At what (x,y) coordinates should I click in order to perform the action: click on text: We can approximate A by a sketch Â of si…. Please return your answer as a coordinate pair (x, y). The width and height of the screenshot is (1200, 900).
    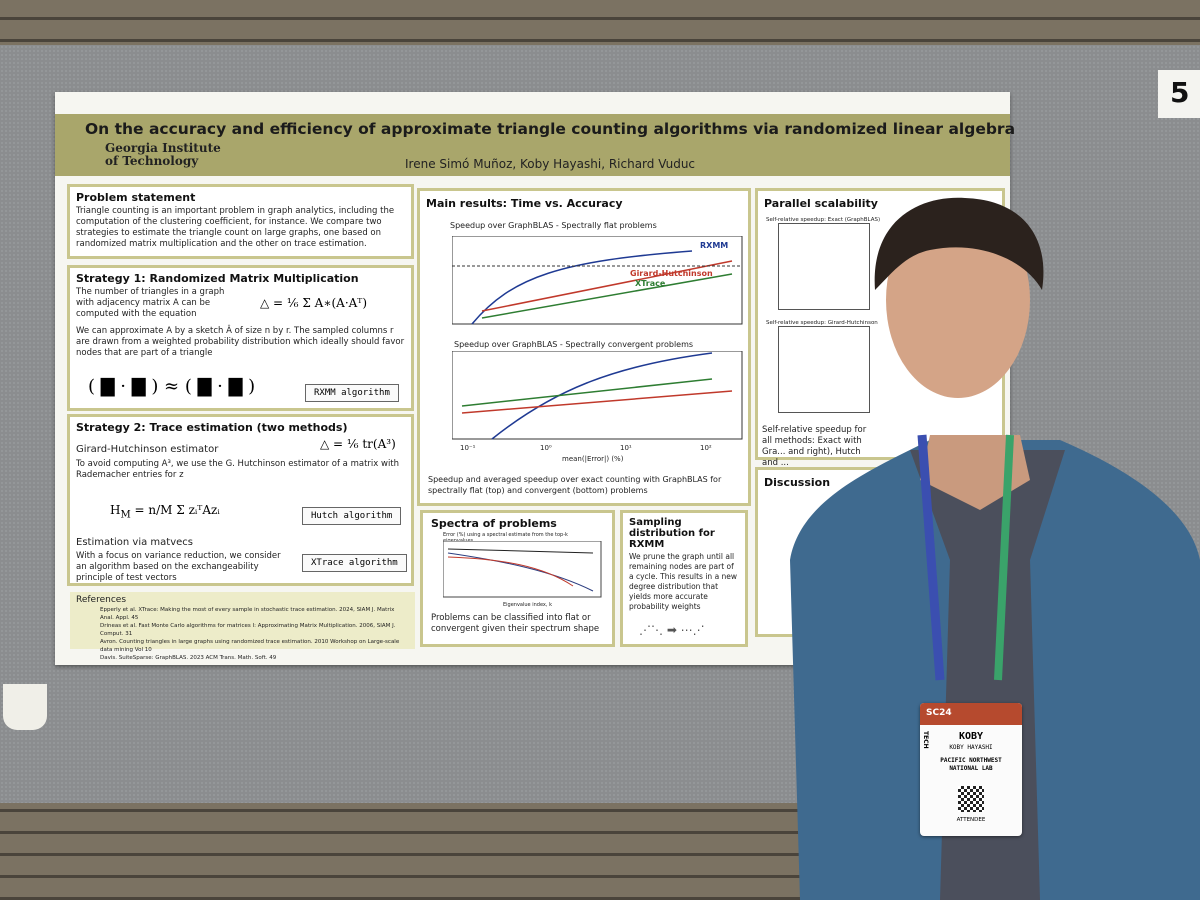
    Looking at the image, I should click on (240, 342).